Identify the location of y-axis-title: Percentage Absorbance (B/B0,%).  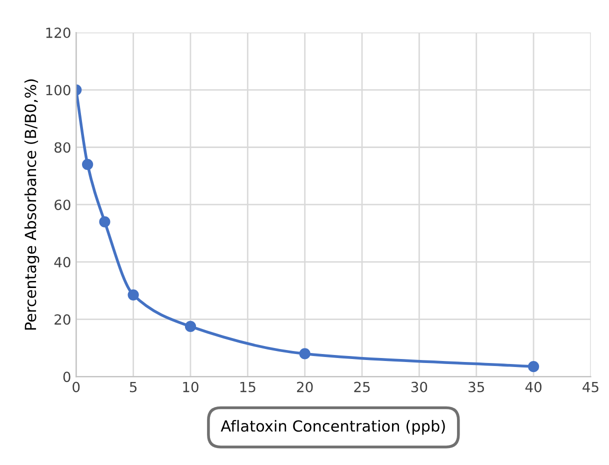
(32, 204).